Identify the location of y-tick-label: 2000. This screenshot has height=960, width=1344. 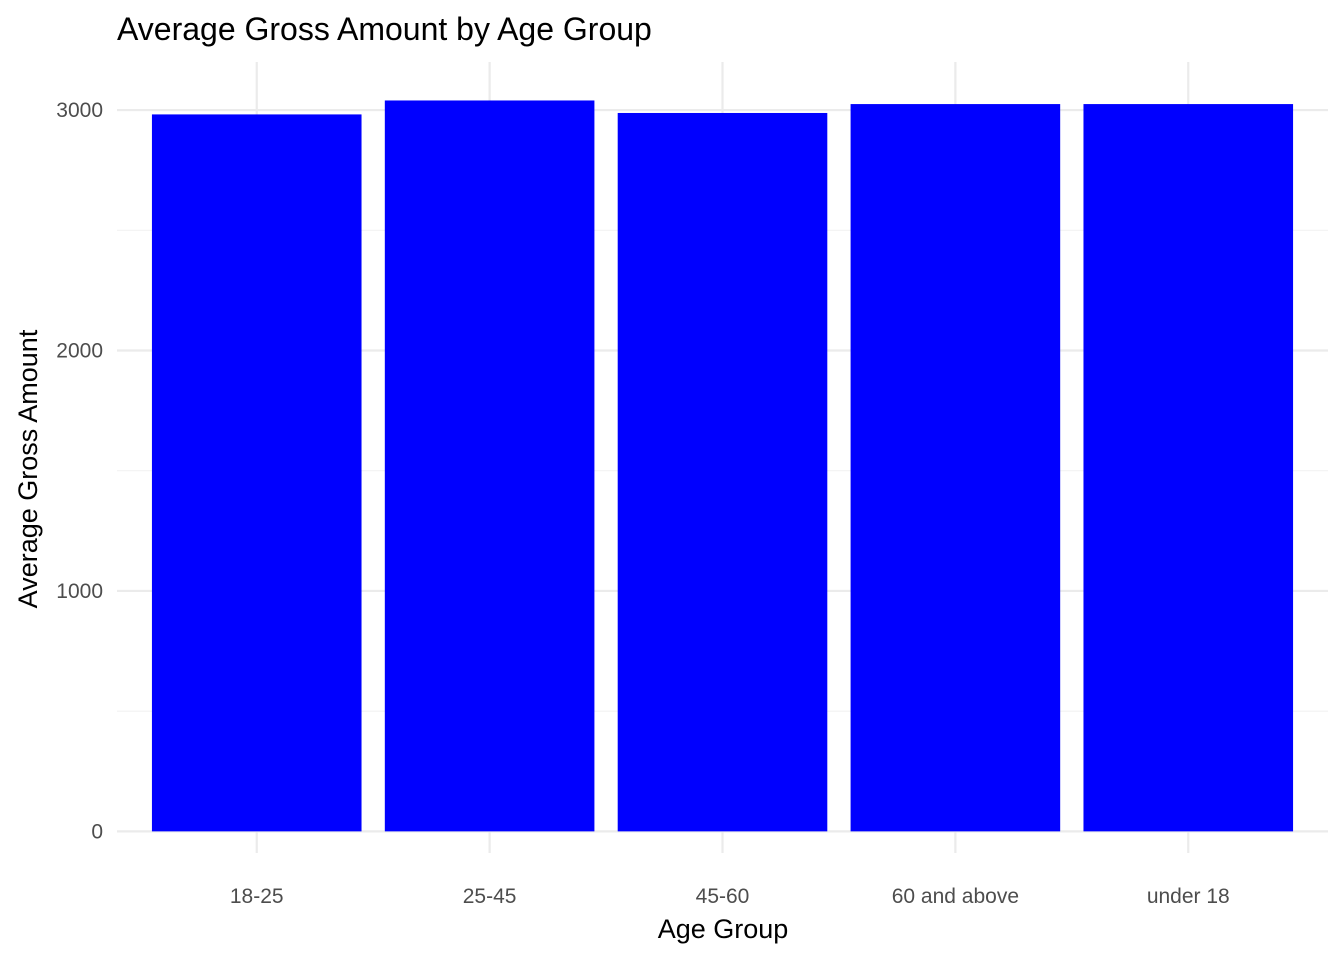
(79, 351).